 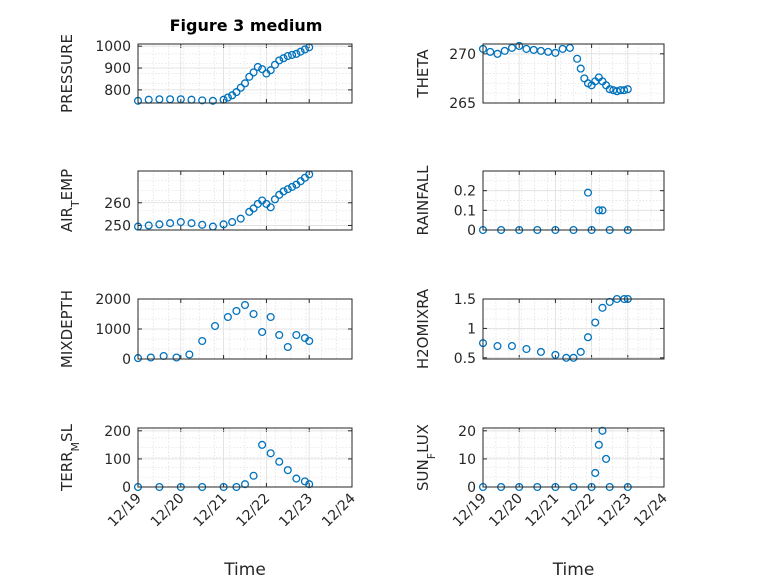 What do you see at coordinates (70, 457) in the screenshot?
I see `y-axis-label: TERRMSL` at bounding box center [70, 457].